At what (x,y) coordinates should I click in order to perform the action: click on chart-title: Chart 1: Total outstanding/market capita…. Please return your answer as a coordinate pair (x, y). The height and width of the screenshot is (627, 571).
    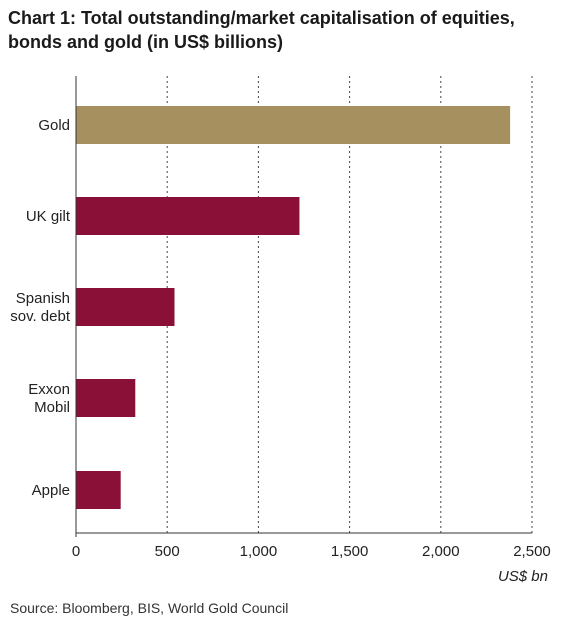
    Looking at the image, I should click on (285, 30).